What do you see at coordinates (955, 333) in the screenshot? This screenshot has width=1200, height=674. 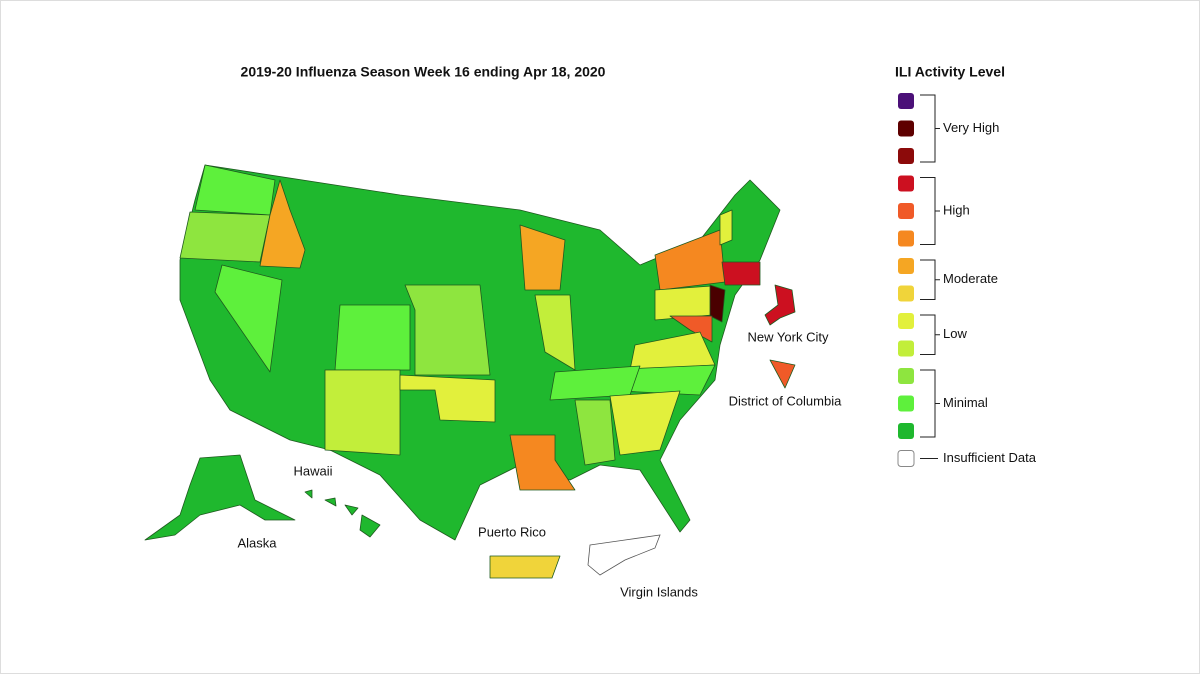 I see `legend-label: Low` at bounding box center [955, 333].